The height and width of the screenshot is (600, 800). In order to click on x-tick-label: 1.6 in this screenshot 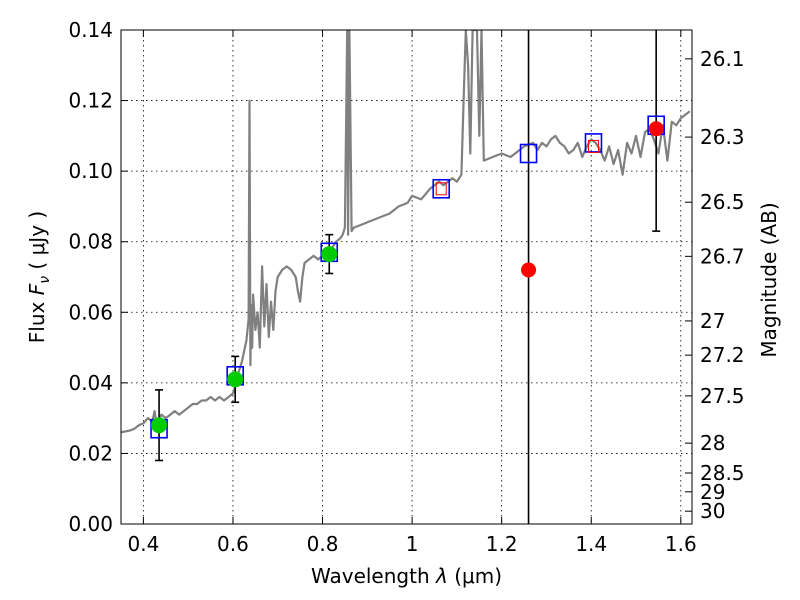, I will do `click(681, 544)`.